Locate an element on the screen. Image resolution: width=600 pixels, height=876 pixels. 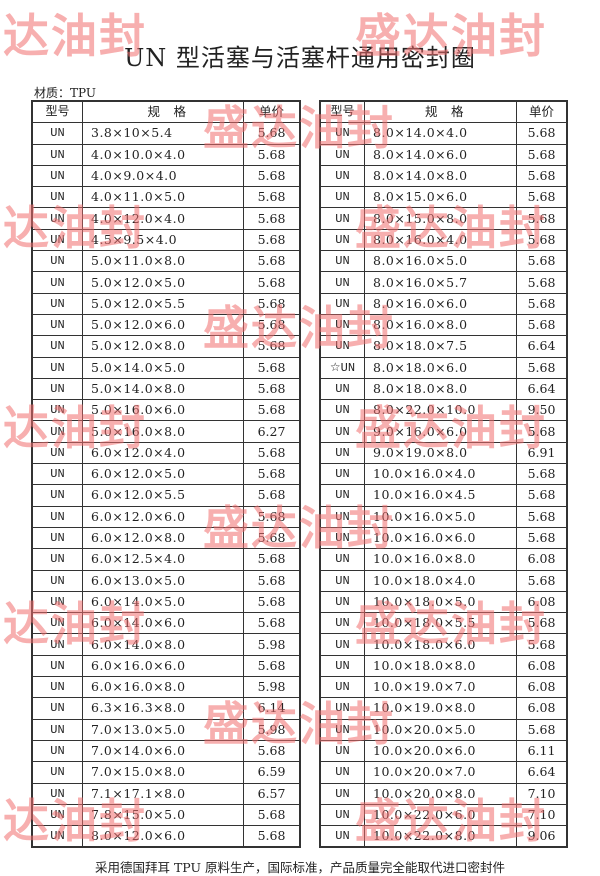
table-row: UN 8.0×14.0×8.0 5.68 is located at coordinates (443, 176).